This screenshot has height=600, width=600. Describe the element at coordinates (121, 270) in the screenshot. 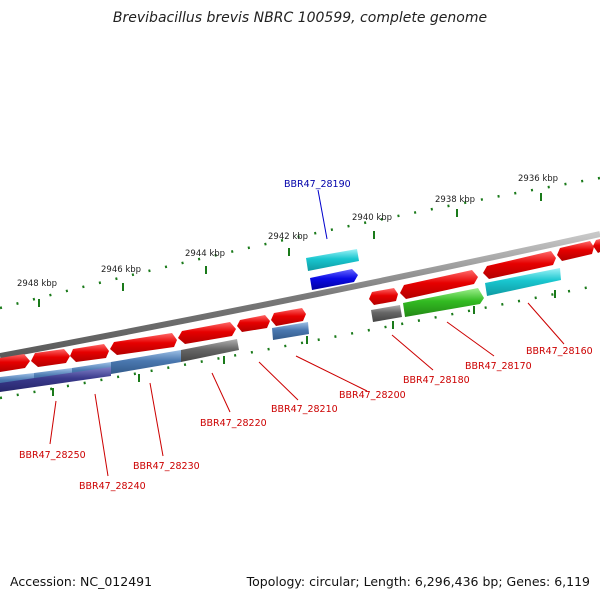

I see `tick-label: 2946 kbp` at that location.